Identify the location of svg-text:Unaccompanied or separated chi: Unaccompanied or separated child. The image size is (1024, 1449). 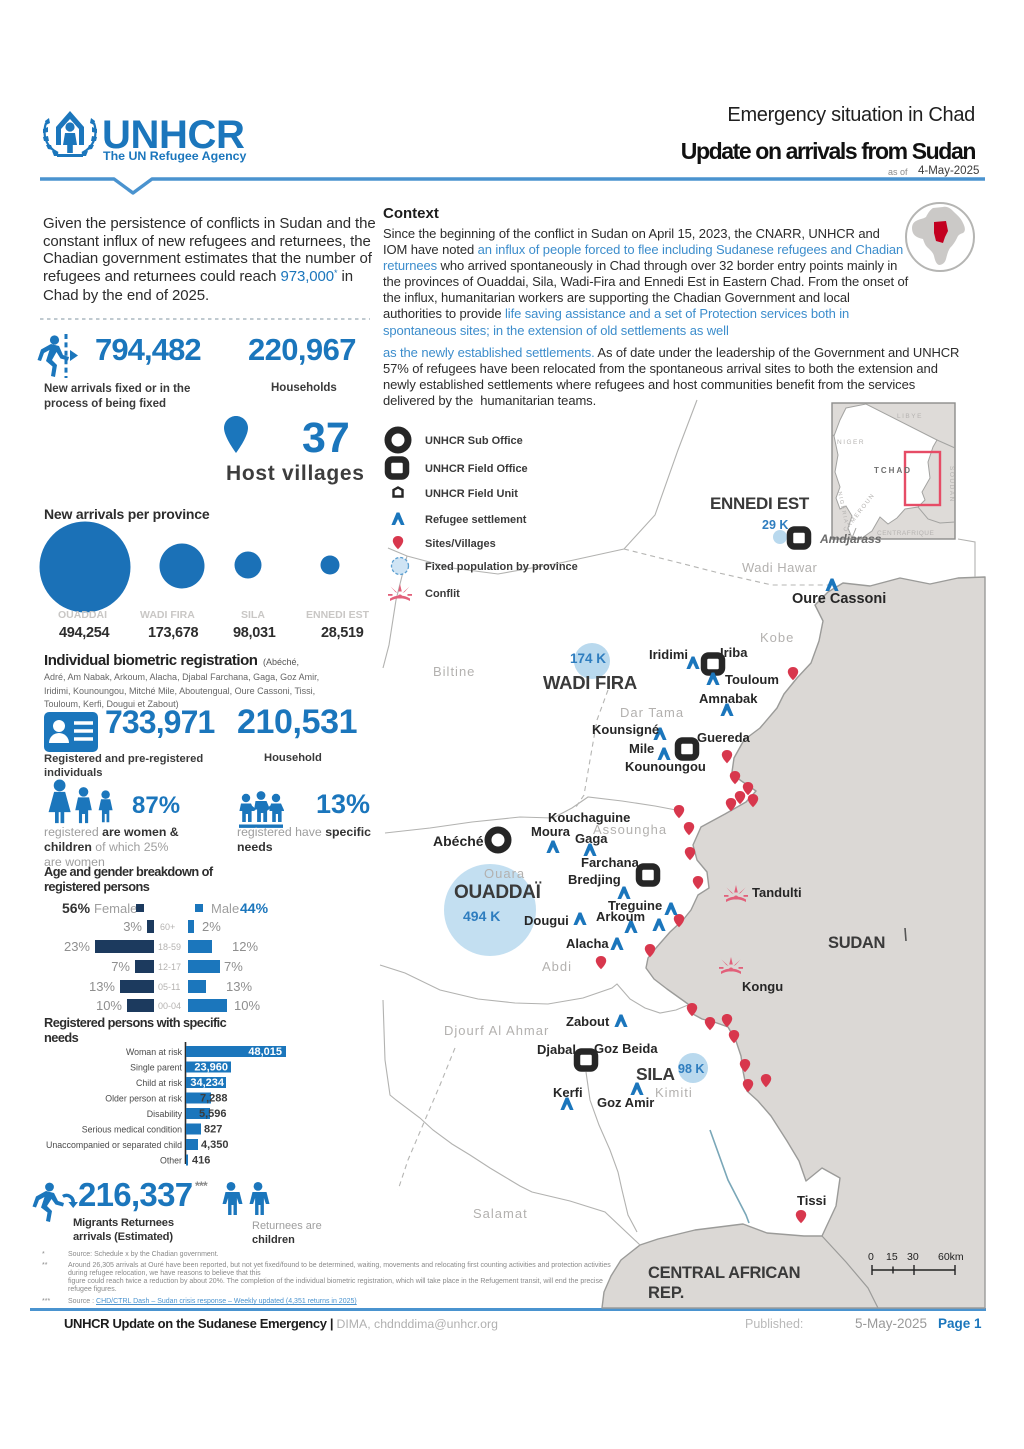
(114, 1145).